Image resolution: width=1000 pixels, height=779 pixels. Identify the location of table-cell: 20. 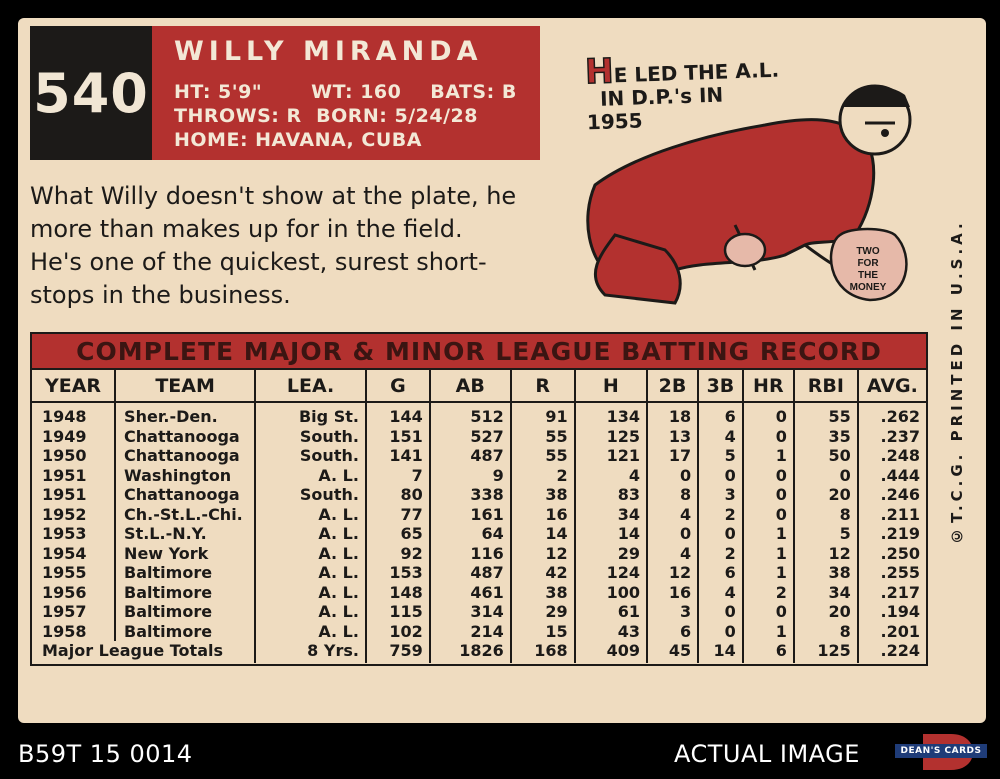
(826, 495).